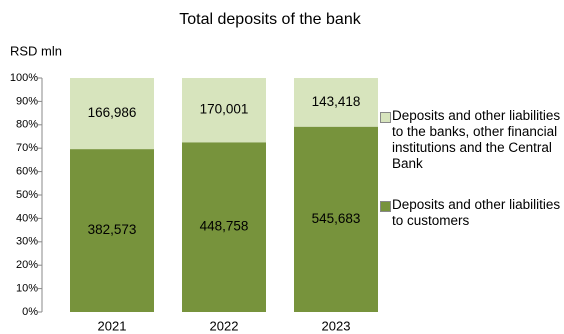 The width and height of the screenshot is (564, 334). Describe the element at coordinates (27, 148) in the screenshot. I see `y-tick-label: 70%` at that location.